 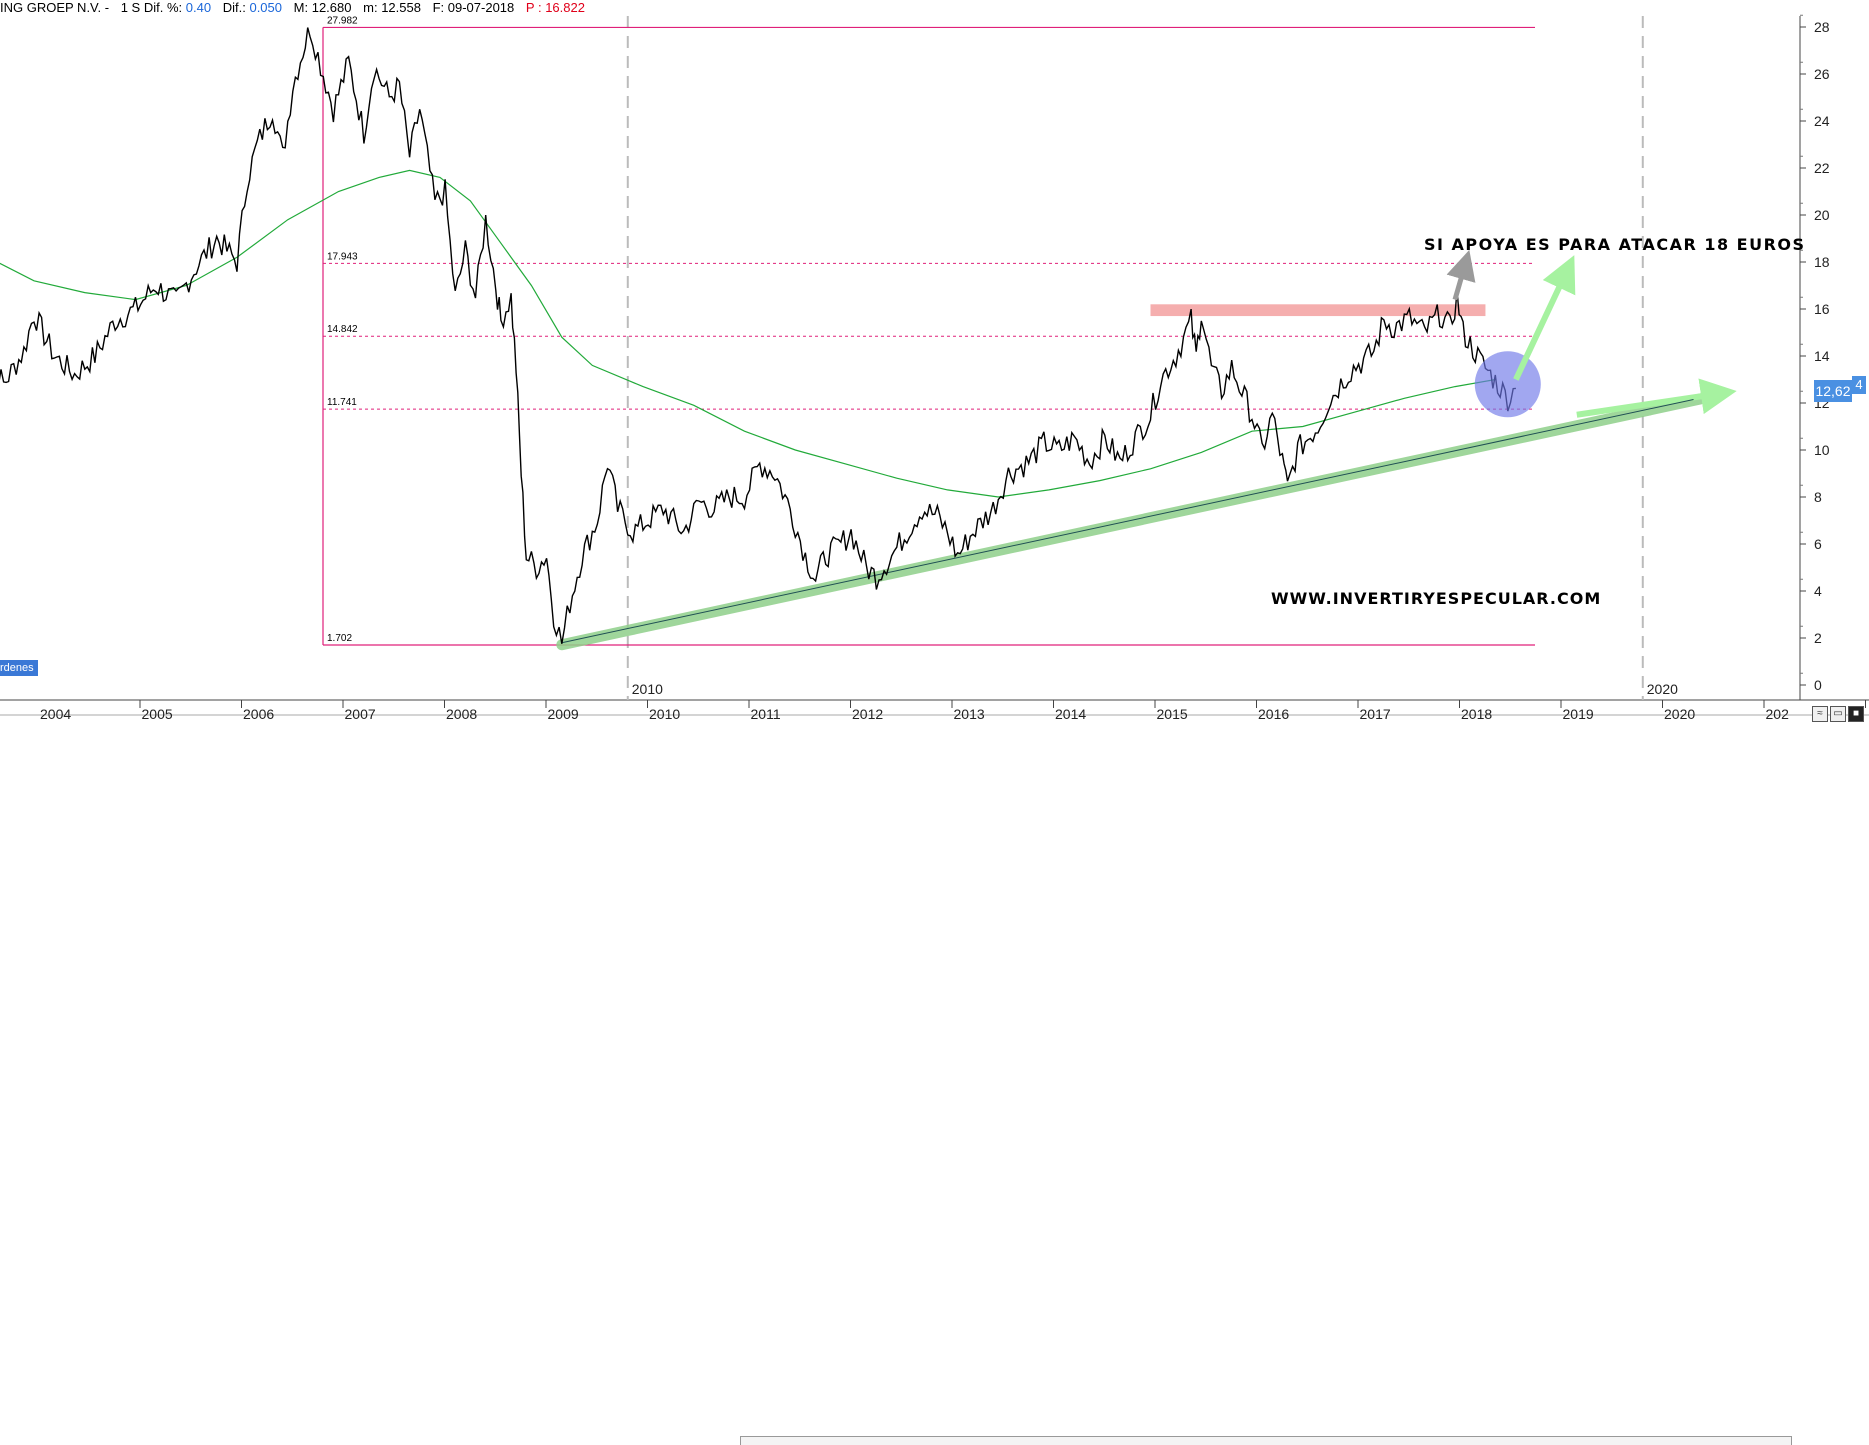 I want to click on min-value: 12.558, so click(x=401, y=7).